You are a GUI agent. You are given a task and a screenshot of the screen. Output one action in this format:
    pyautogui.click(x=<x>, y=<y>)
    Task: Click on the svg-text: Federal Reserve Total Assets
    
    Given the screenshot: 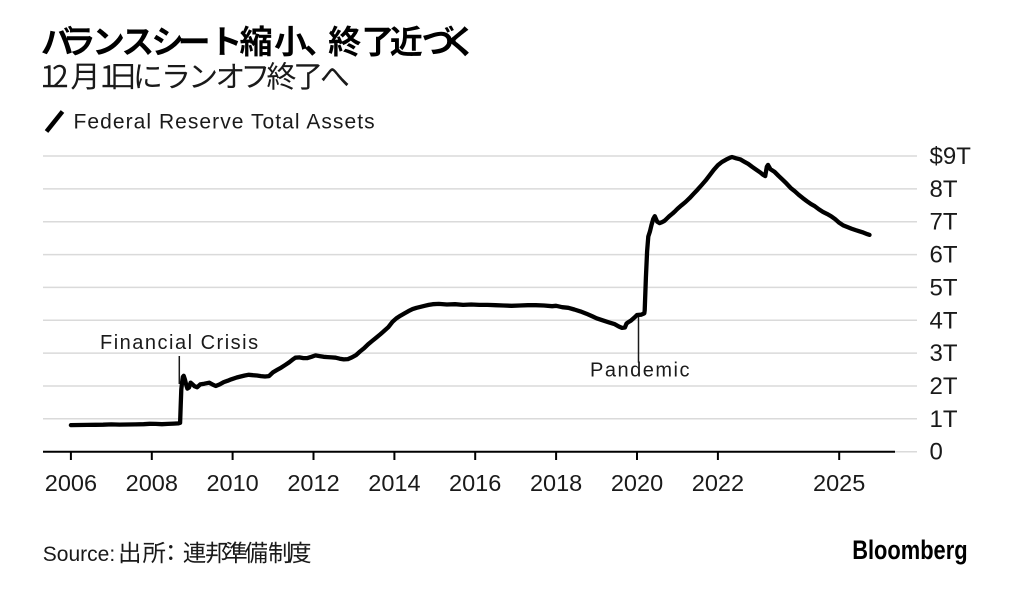 What is the action you would take?
    pyautogui.click(x=225, y=122)
    